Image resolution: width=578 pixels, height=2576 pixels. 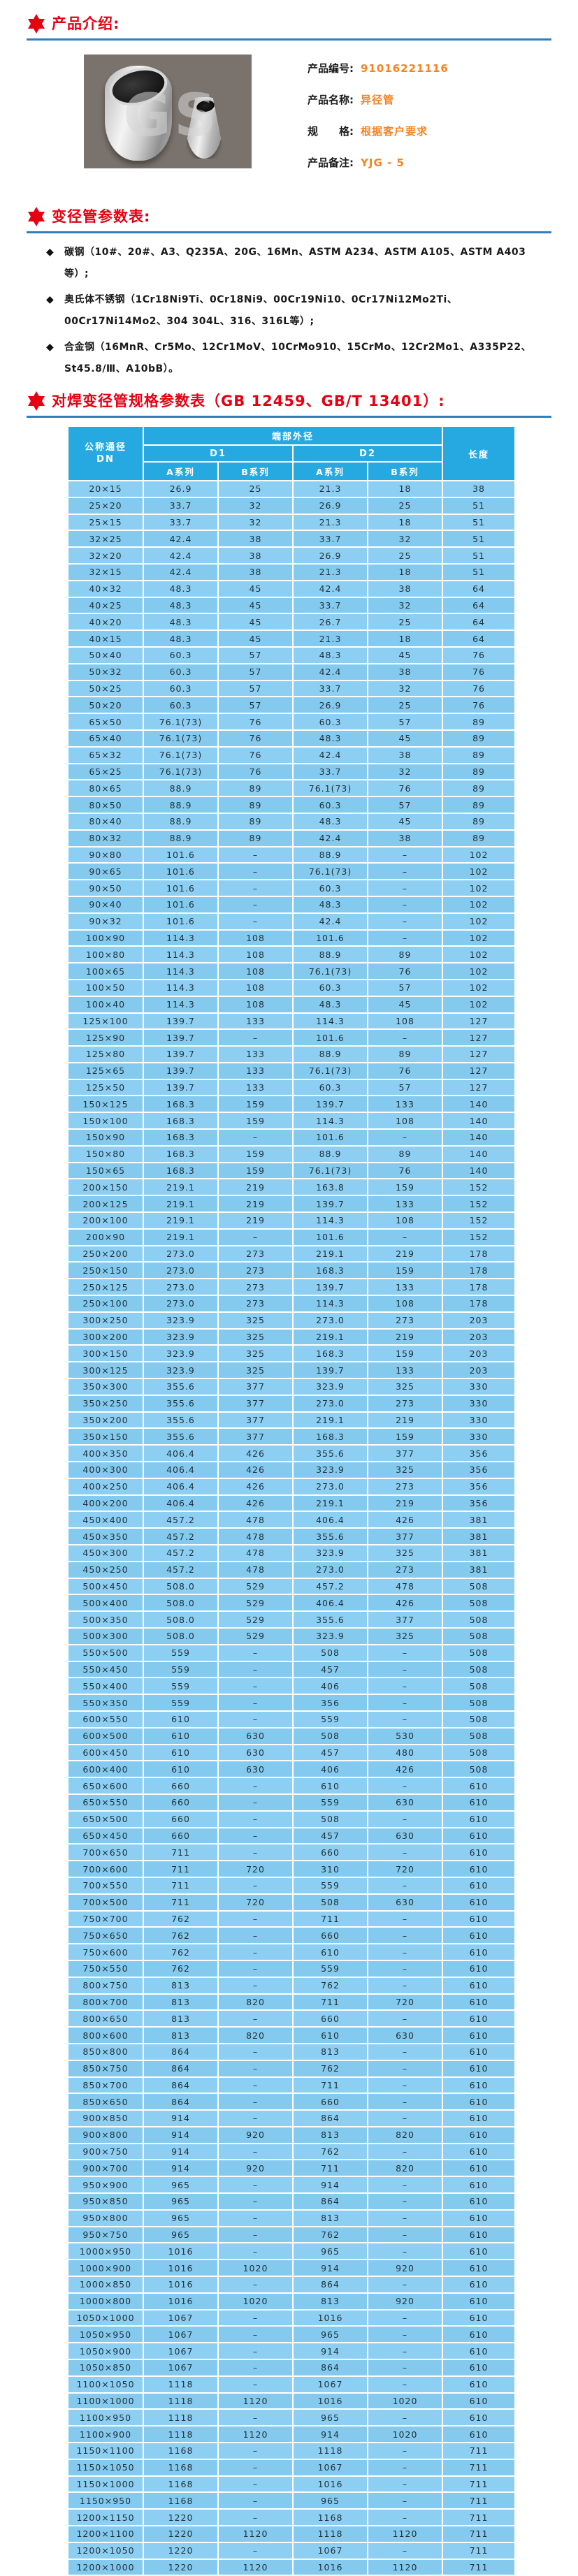 What do you see at coordinates (291, 2019) in the screenshot?
I see `table-row: 800×650 813–660–610` at bounding box center [291, 2019].